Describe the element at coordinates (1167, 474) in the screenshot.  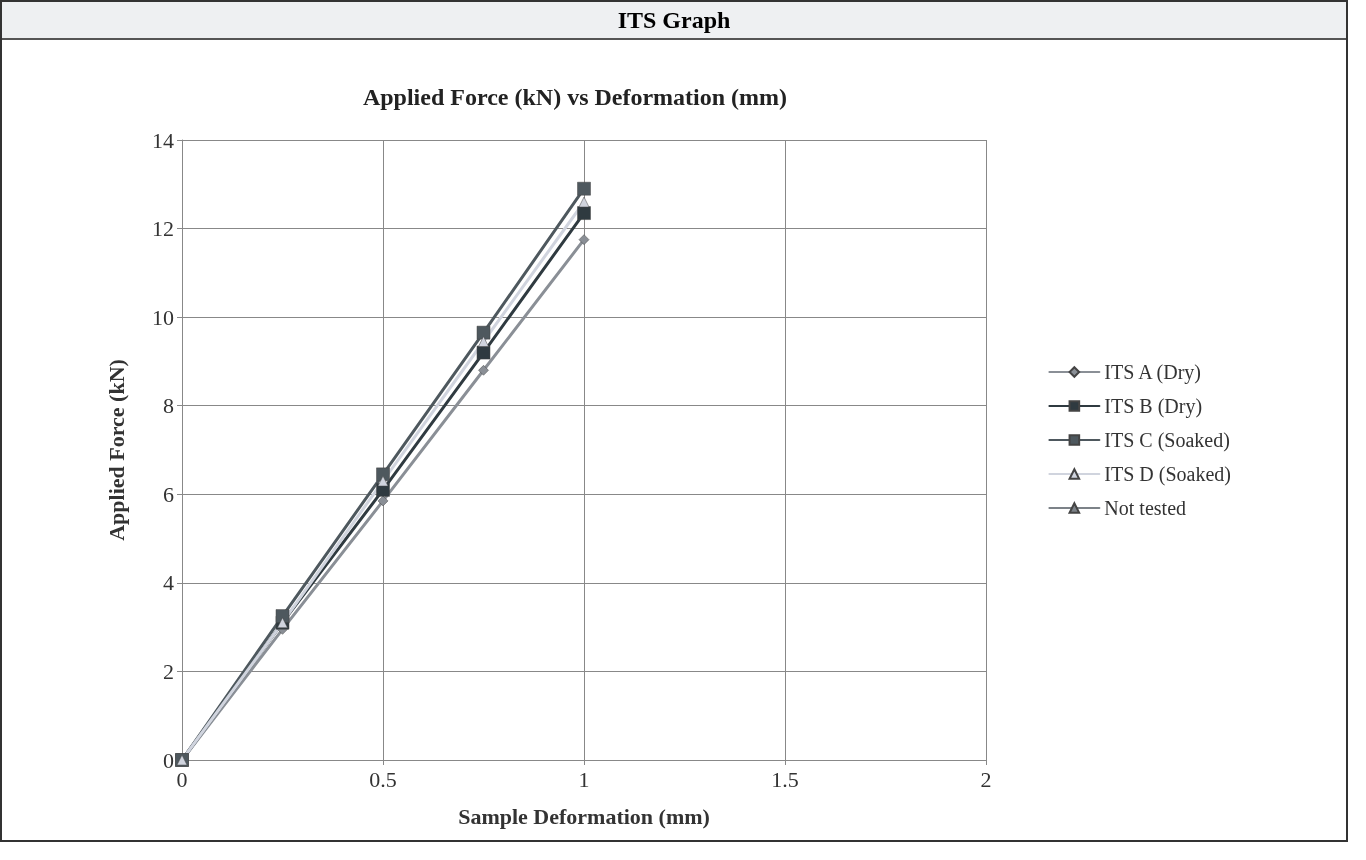
I see `legend-label: ITS D (Soaked)` at that location.